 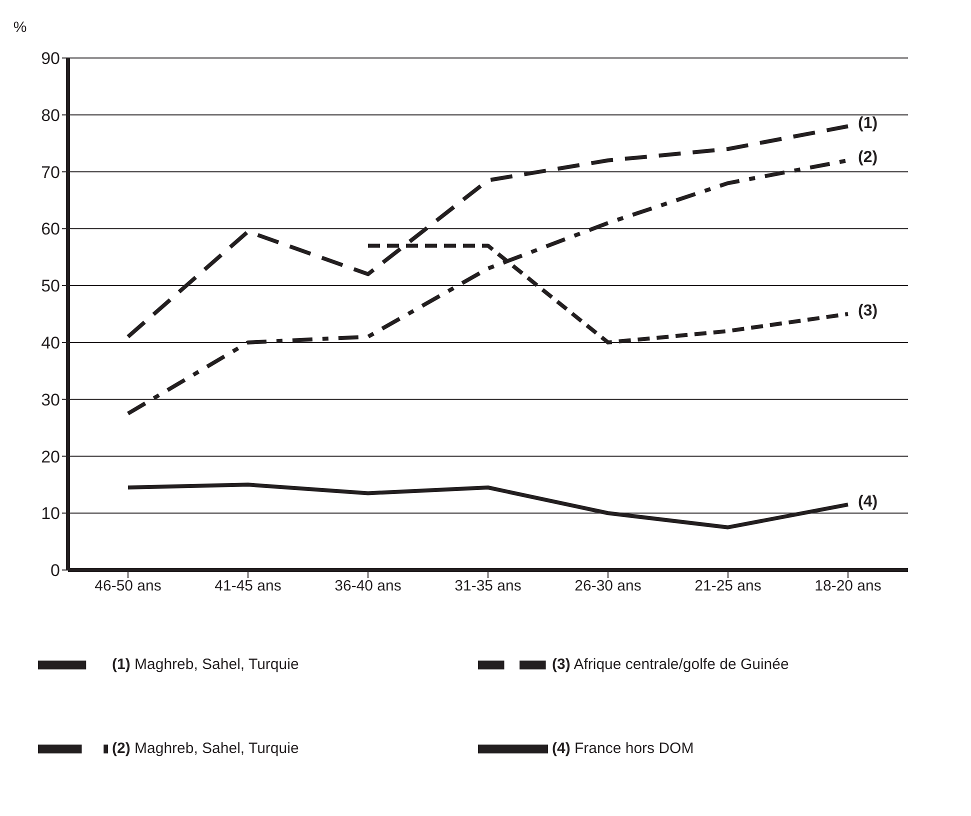 I want to click on annotation: (1), so click(x=868, y=123).